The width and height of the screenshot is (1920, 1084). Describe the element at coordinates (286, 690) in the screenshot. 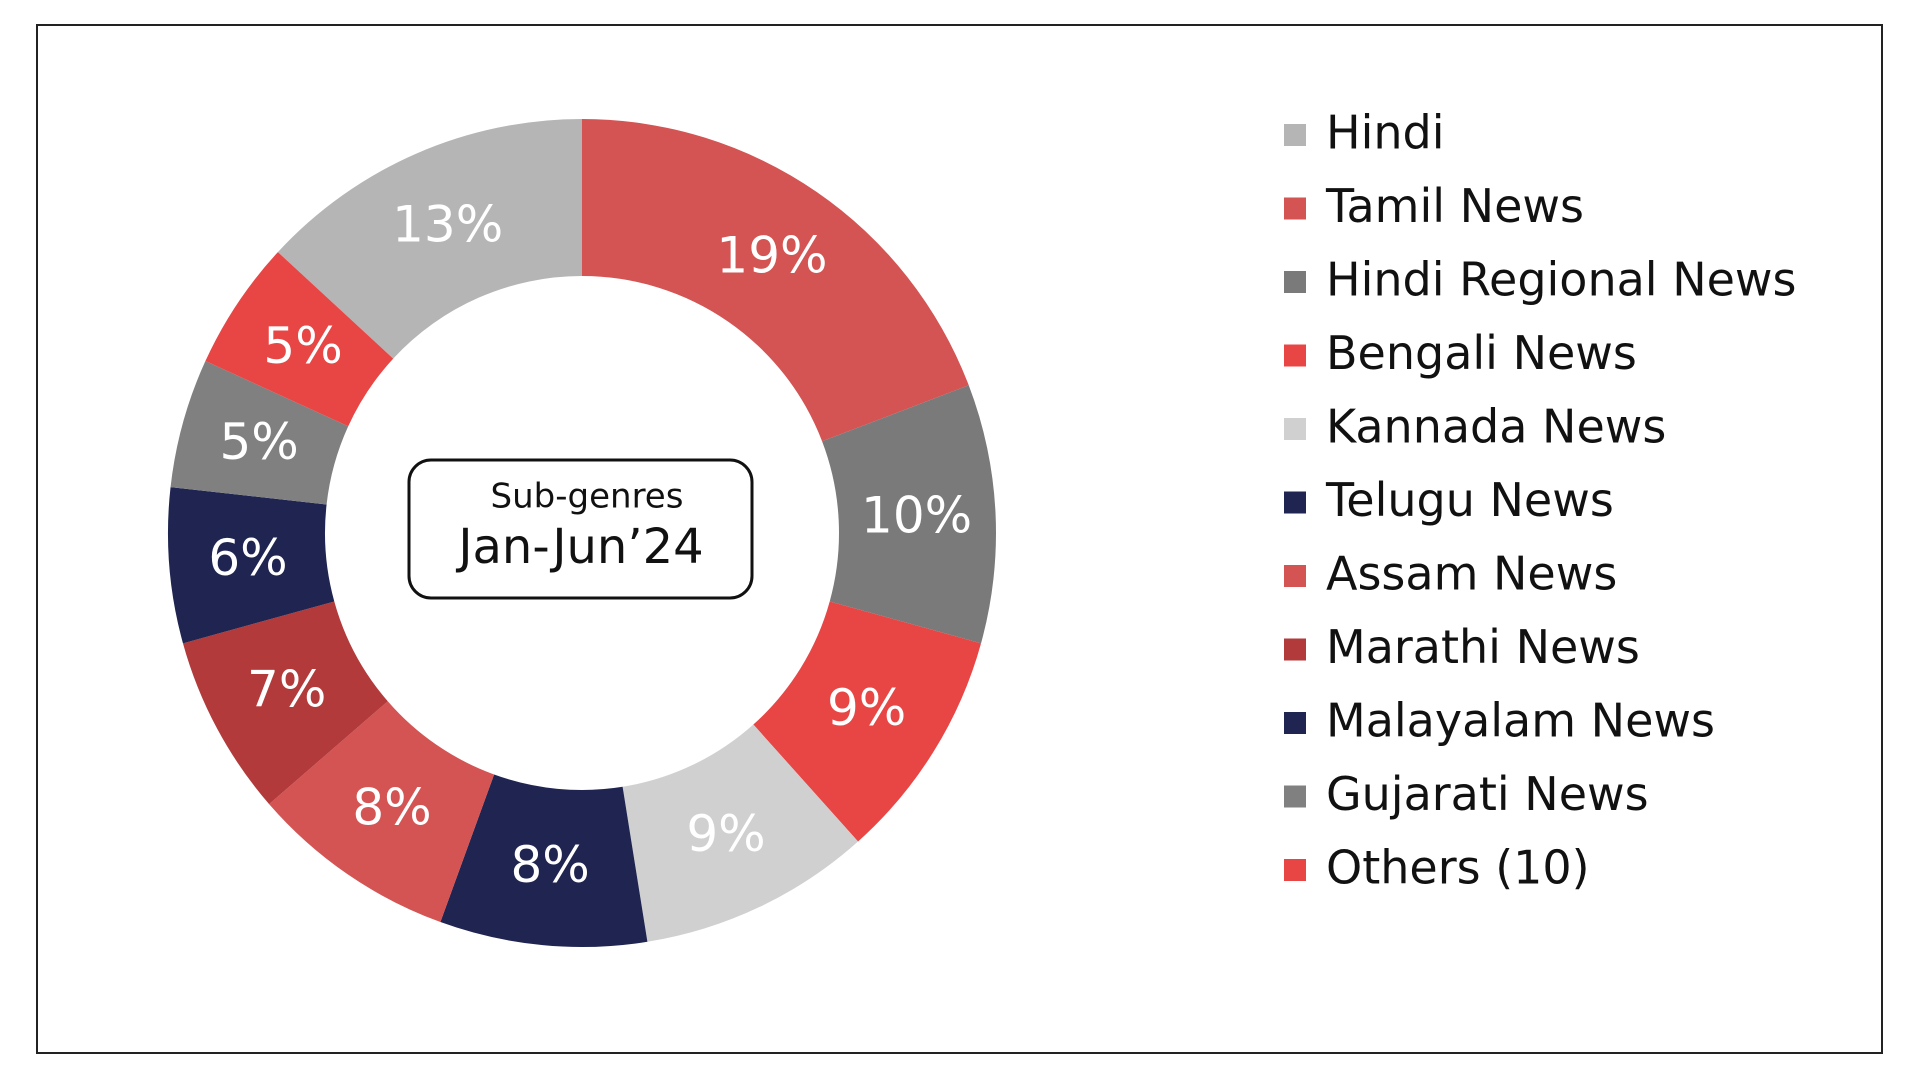

I see `data-label: 7%` at that location.